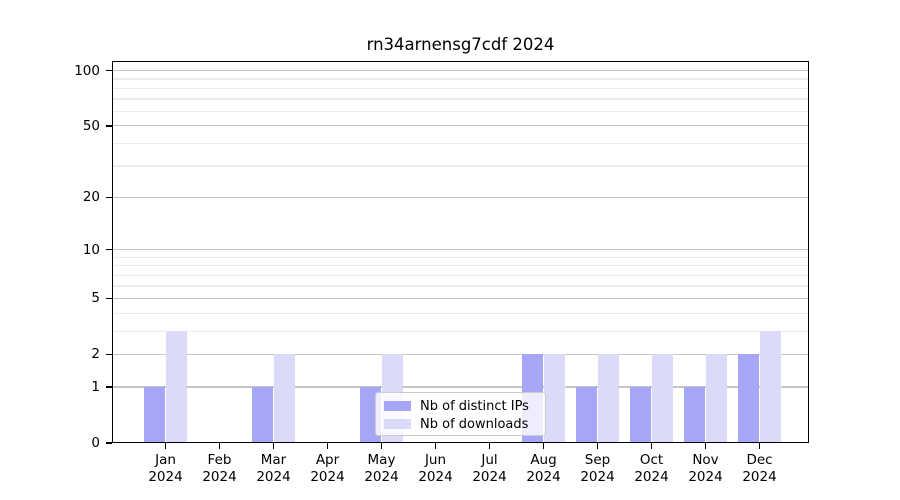 This screenshot has width=900, height=500. What do you see at coordinates (327, 468) in the screenshot?
I see `x-axis-tick-label: Apr 2024` at bounding box center [327, 468].